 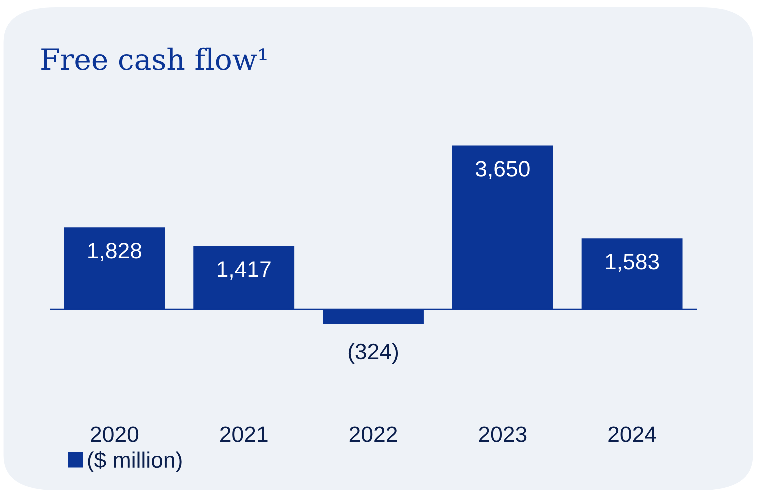 I want to click on x-tick-label: 2021, so click(x=244, y=434).